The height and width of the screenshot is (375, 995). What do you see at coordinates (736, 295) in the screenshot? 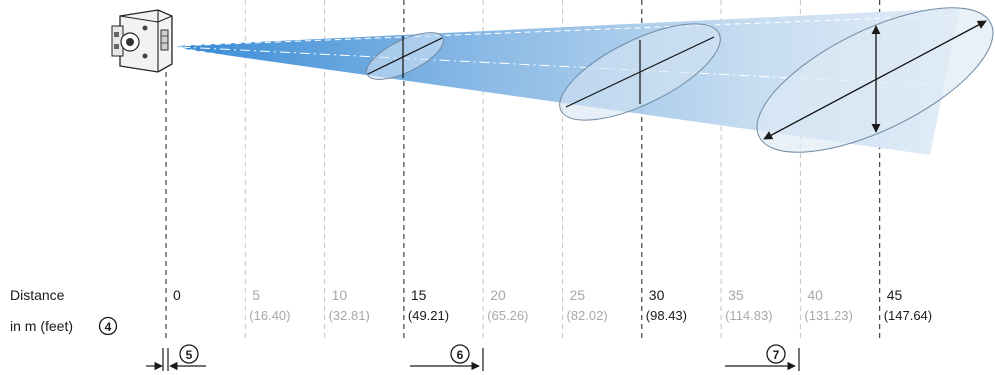
I see `tick-label-35: 35` at bounding box center [736, 295].